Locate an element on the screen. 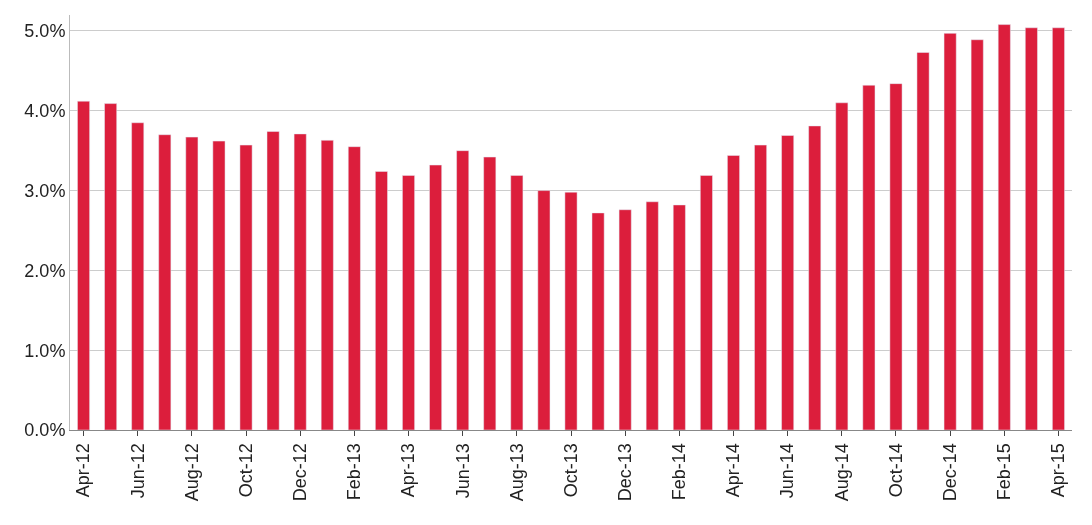 The width and height of the screenshot is (1092, 525). y-tick-label: 5.0% is located at coordinates (45, 31).